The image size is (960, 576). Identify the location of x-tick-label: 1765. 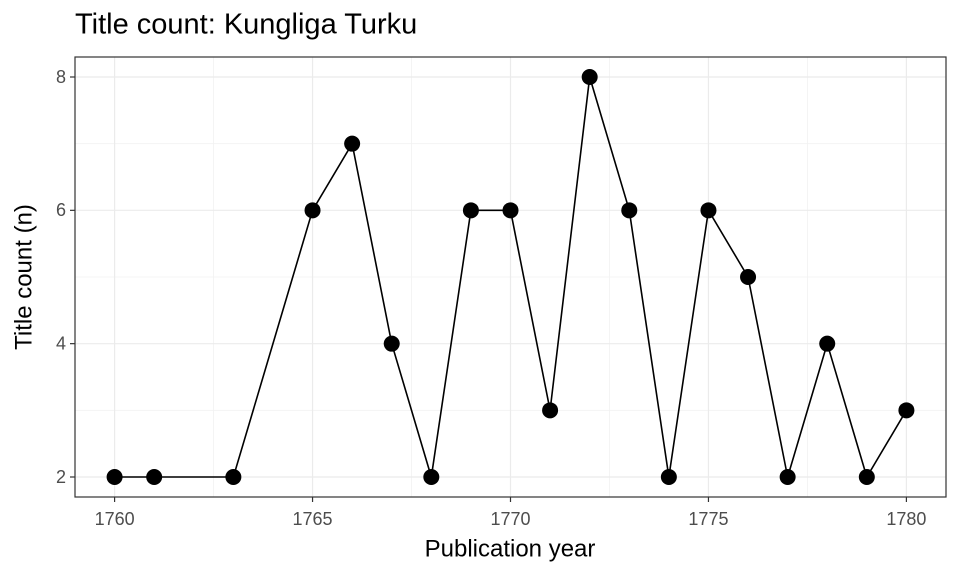
(313, 519).